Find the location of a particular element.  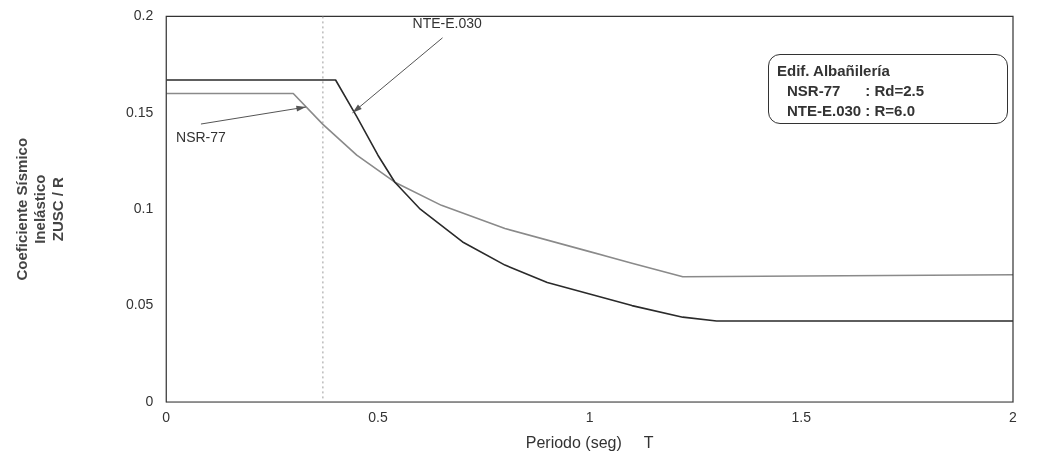

x-tick-label: 0.5 is located at coordinates (378, 417).